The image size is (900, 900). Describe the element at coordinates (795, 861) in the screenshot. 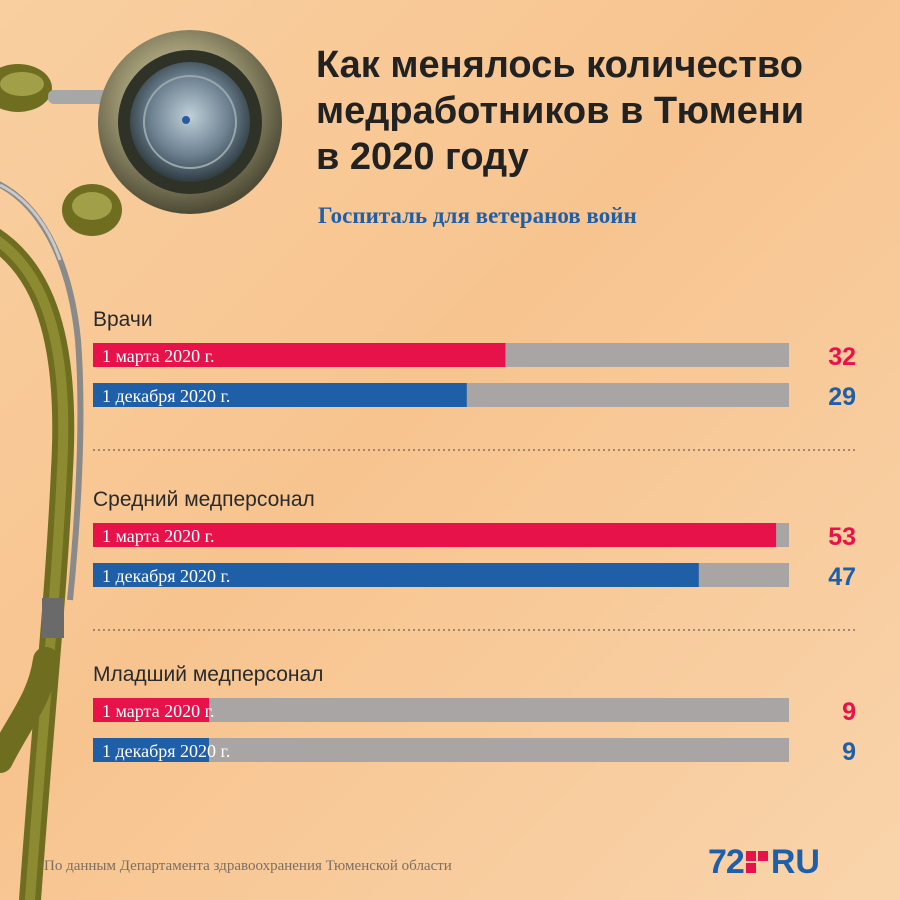

I see `logo-suffix: RU` at that location.